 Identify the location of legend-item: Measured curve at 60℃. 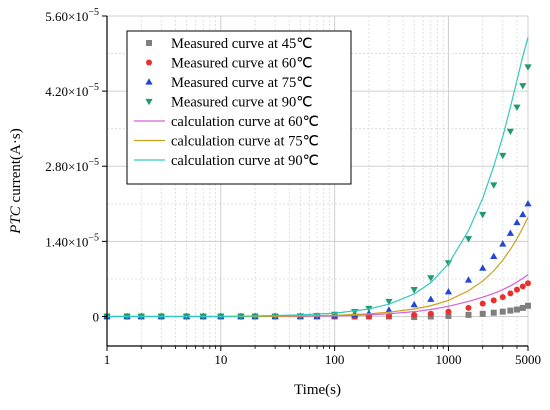
(229, 64).